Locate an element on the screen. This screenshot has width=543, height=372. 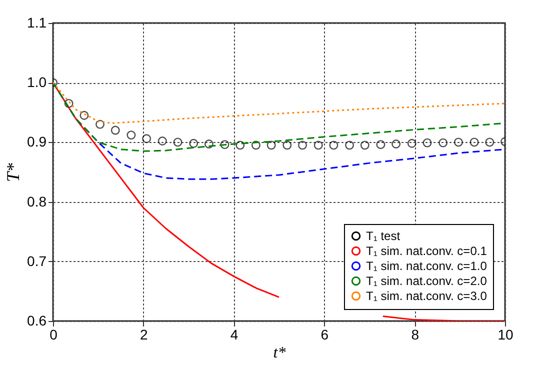
legend-label: T₁ sim. nat.conv. c=1.0 is located at coordinates (427, 266).